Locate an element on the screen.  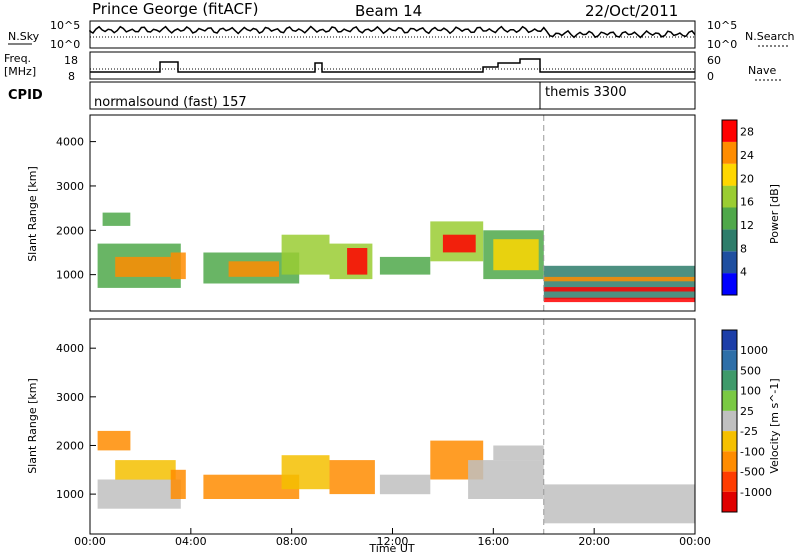
date-title: 22/Oct/2011 is located at coordinates (631, 11).